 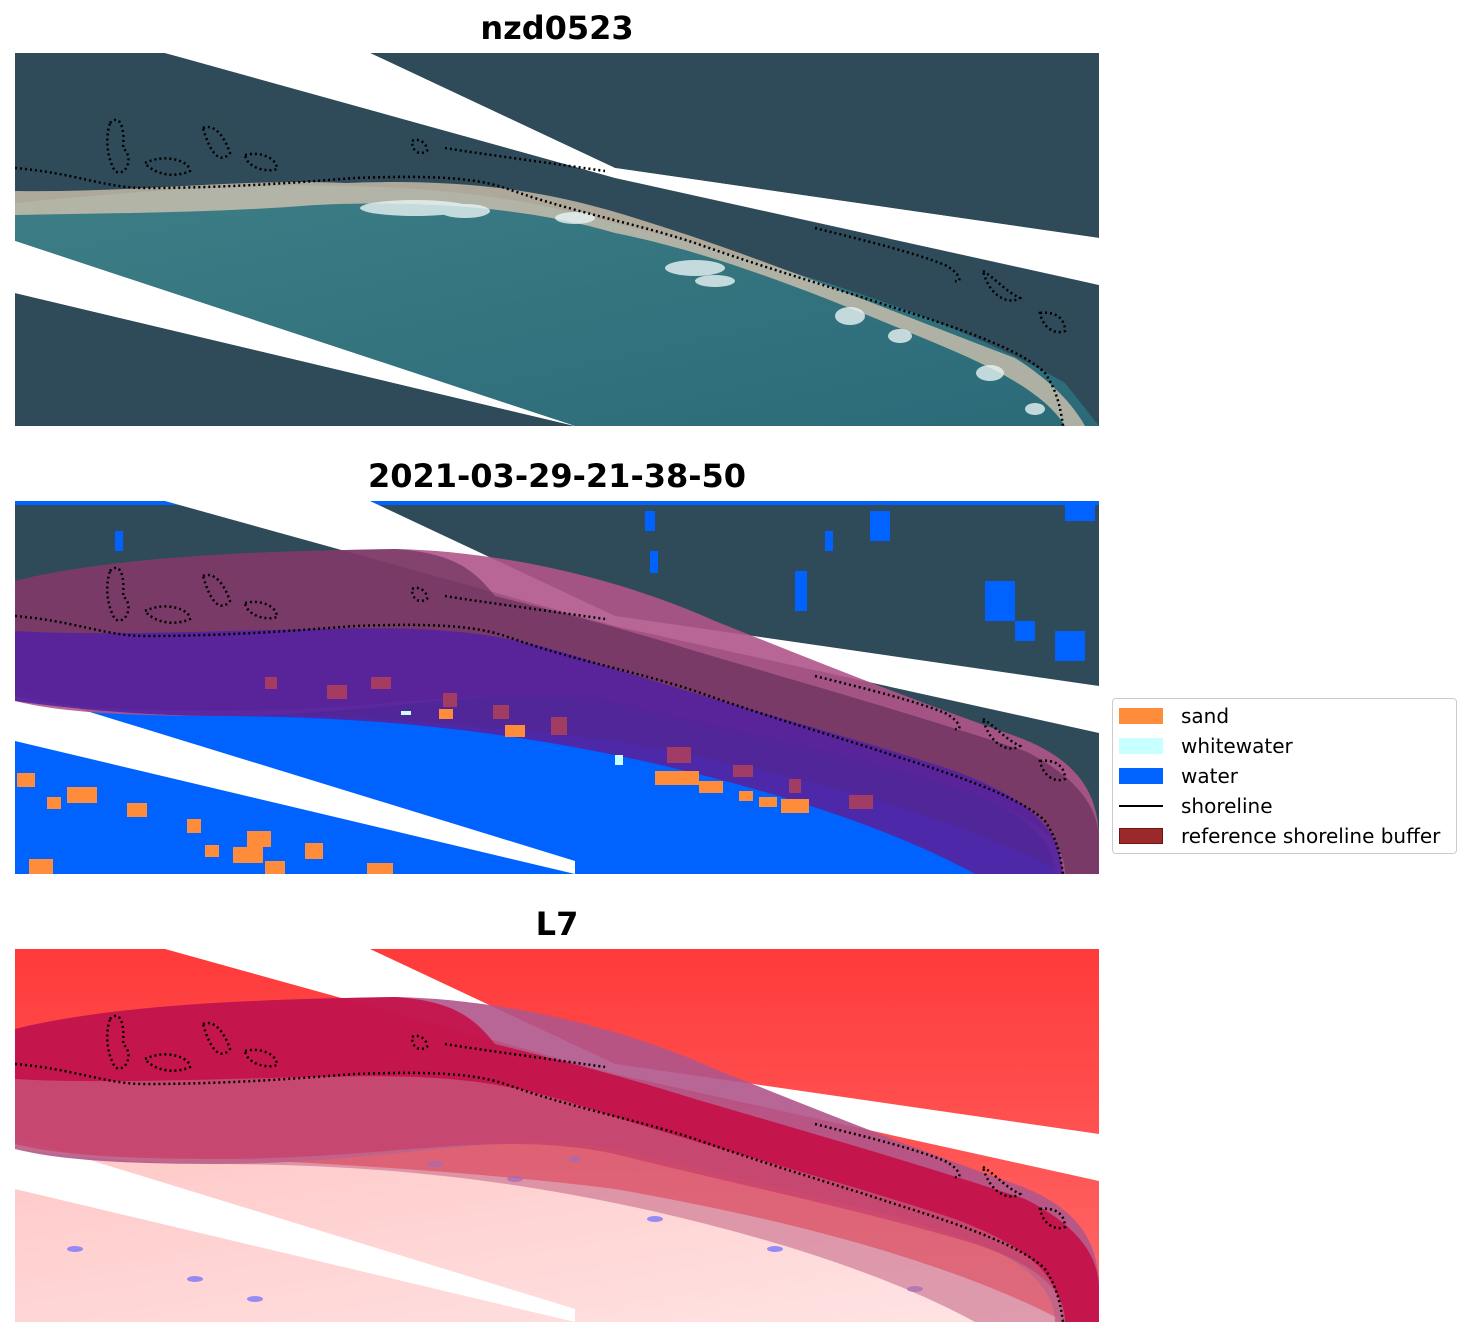 I want to click on panel-title-rgb: nzd0523, so click(x=557, y=28).